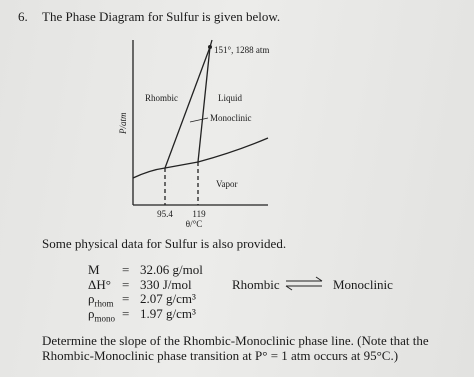 This screenshot has height=377, width=474. I want to click on region-label: Monoclinic, so click(231, 118).